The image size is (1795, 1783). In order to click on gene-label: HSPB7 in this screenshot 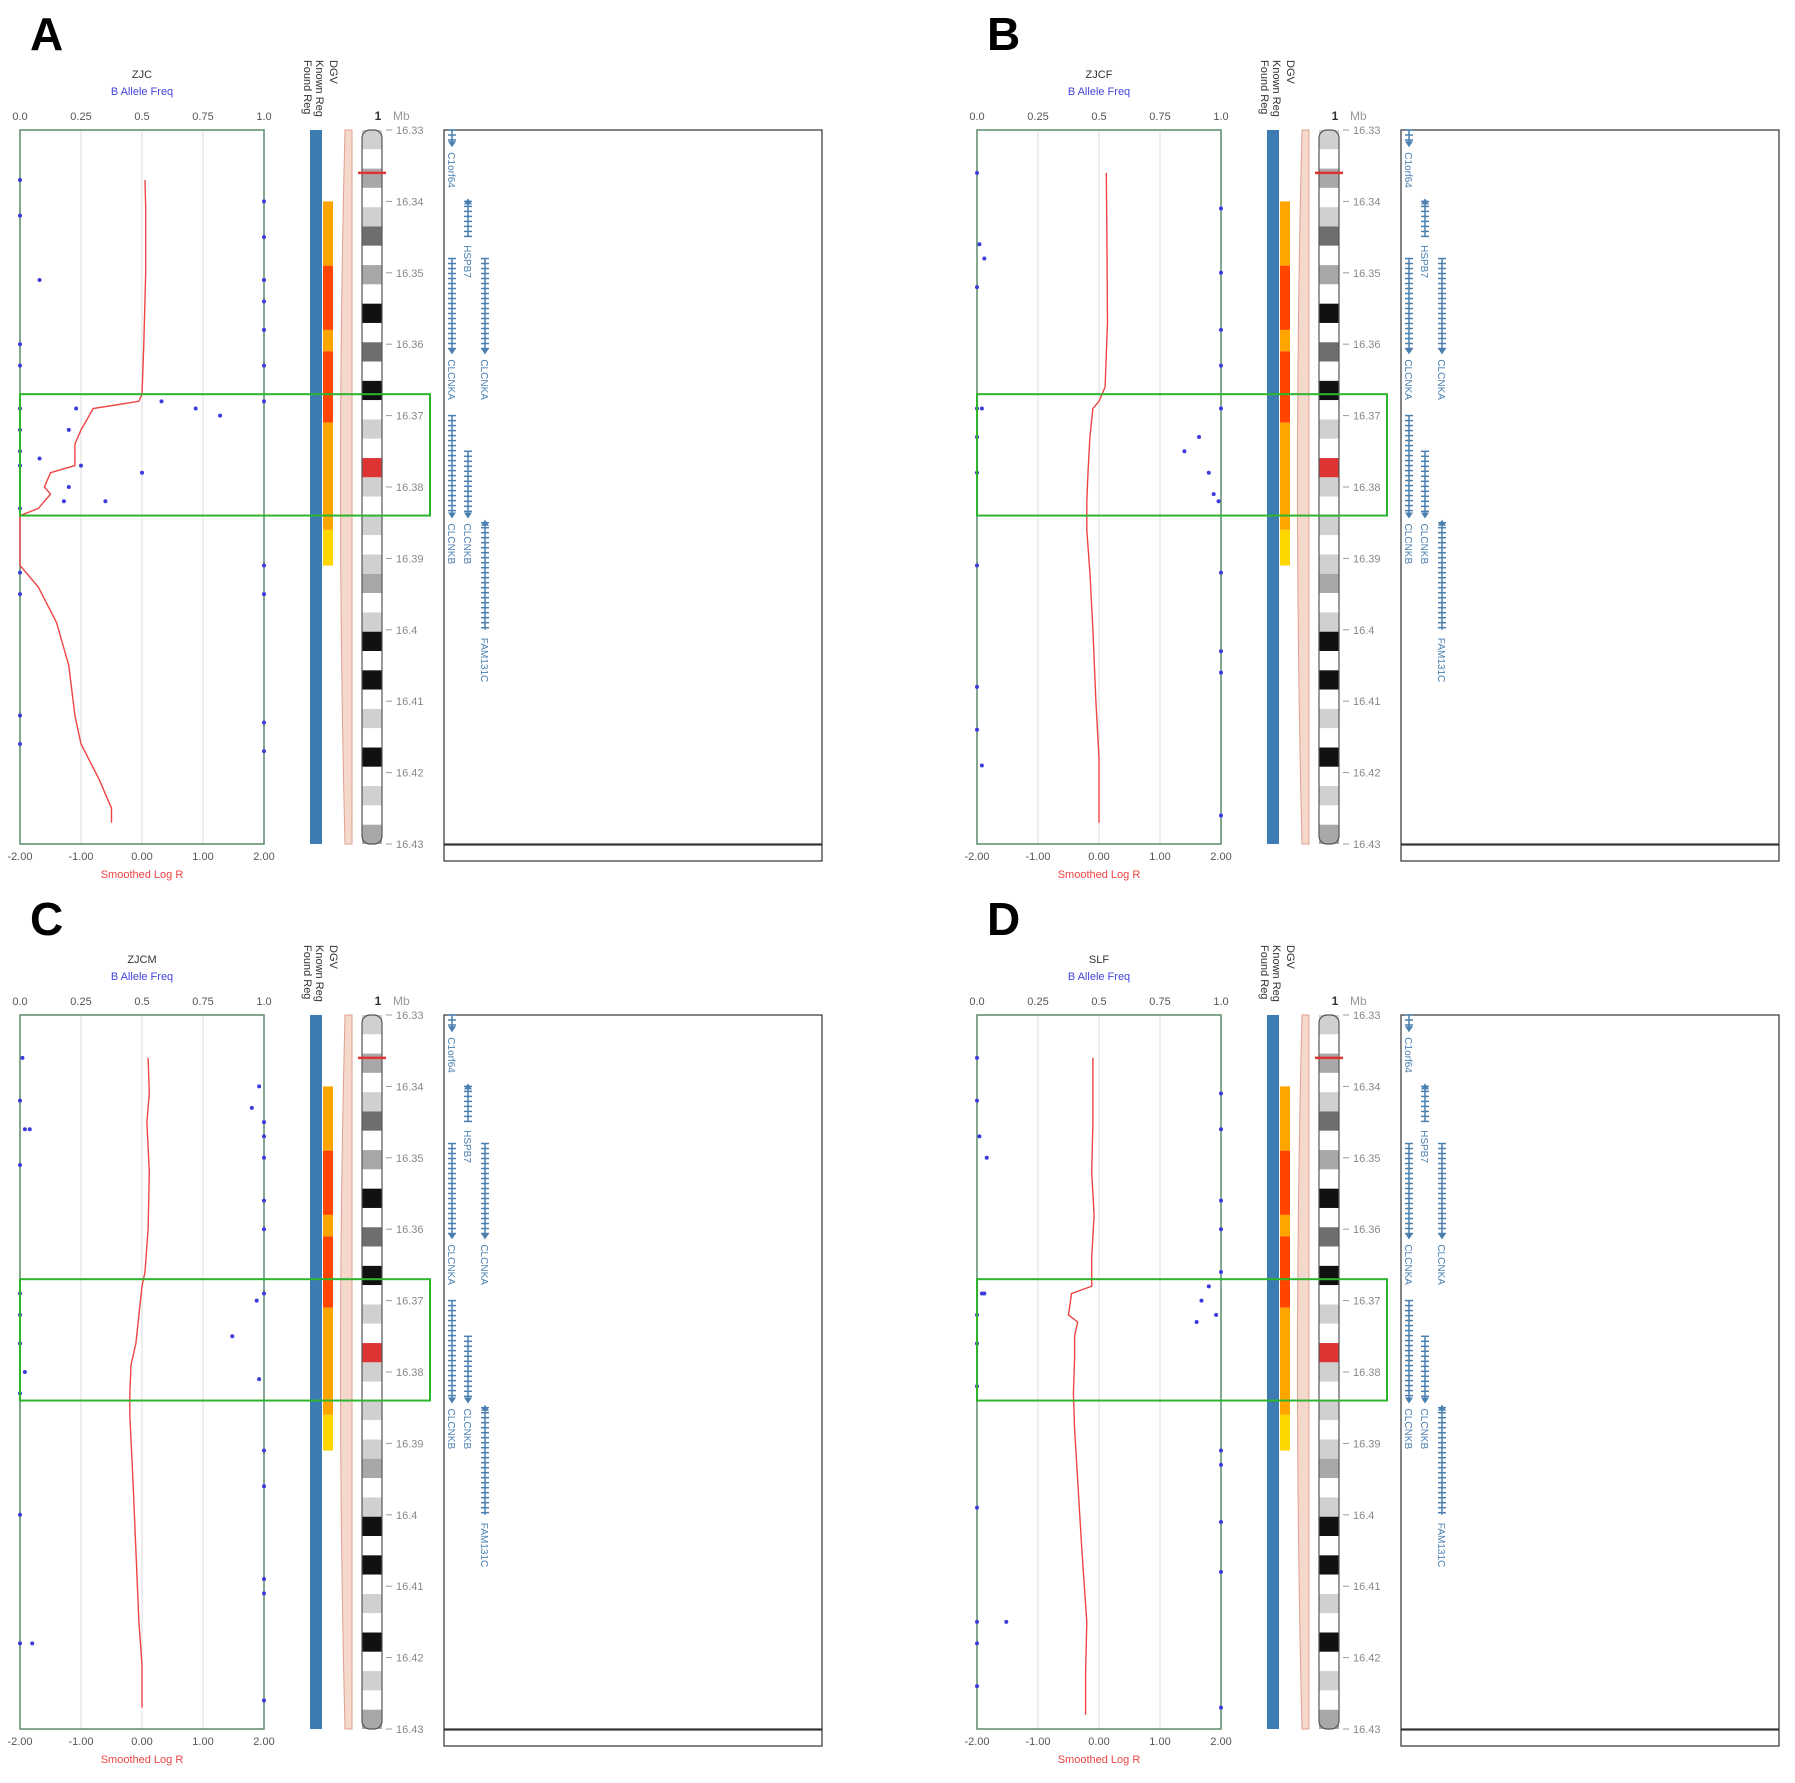, I will do `click(1423, 1146)`.